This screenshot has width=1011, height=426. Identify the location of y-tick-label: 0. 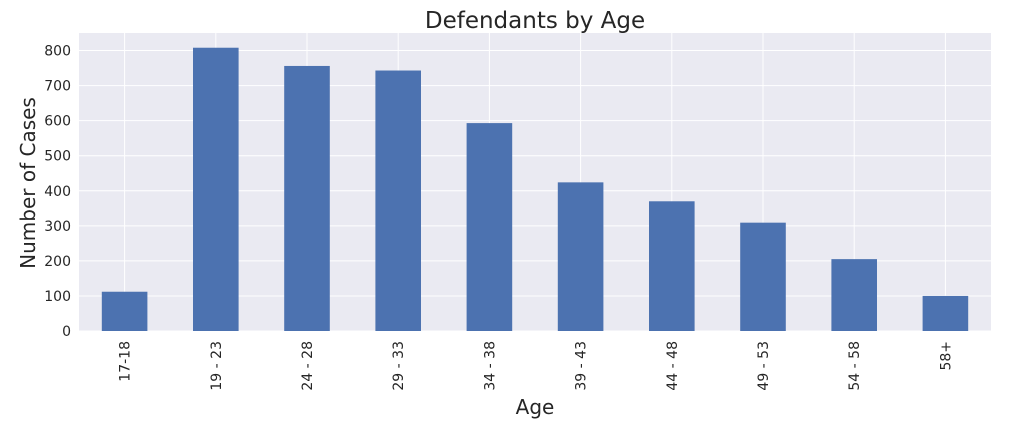
(66, 332).